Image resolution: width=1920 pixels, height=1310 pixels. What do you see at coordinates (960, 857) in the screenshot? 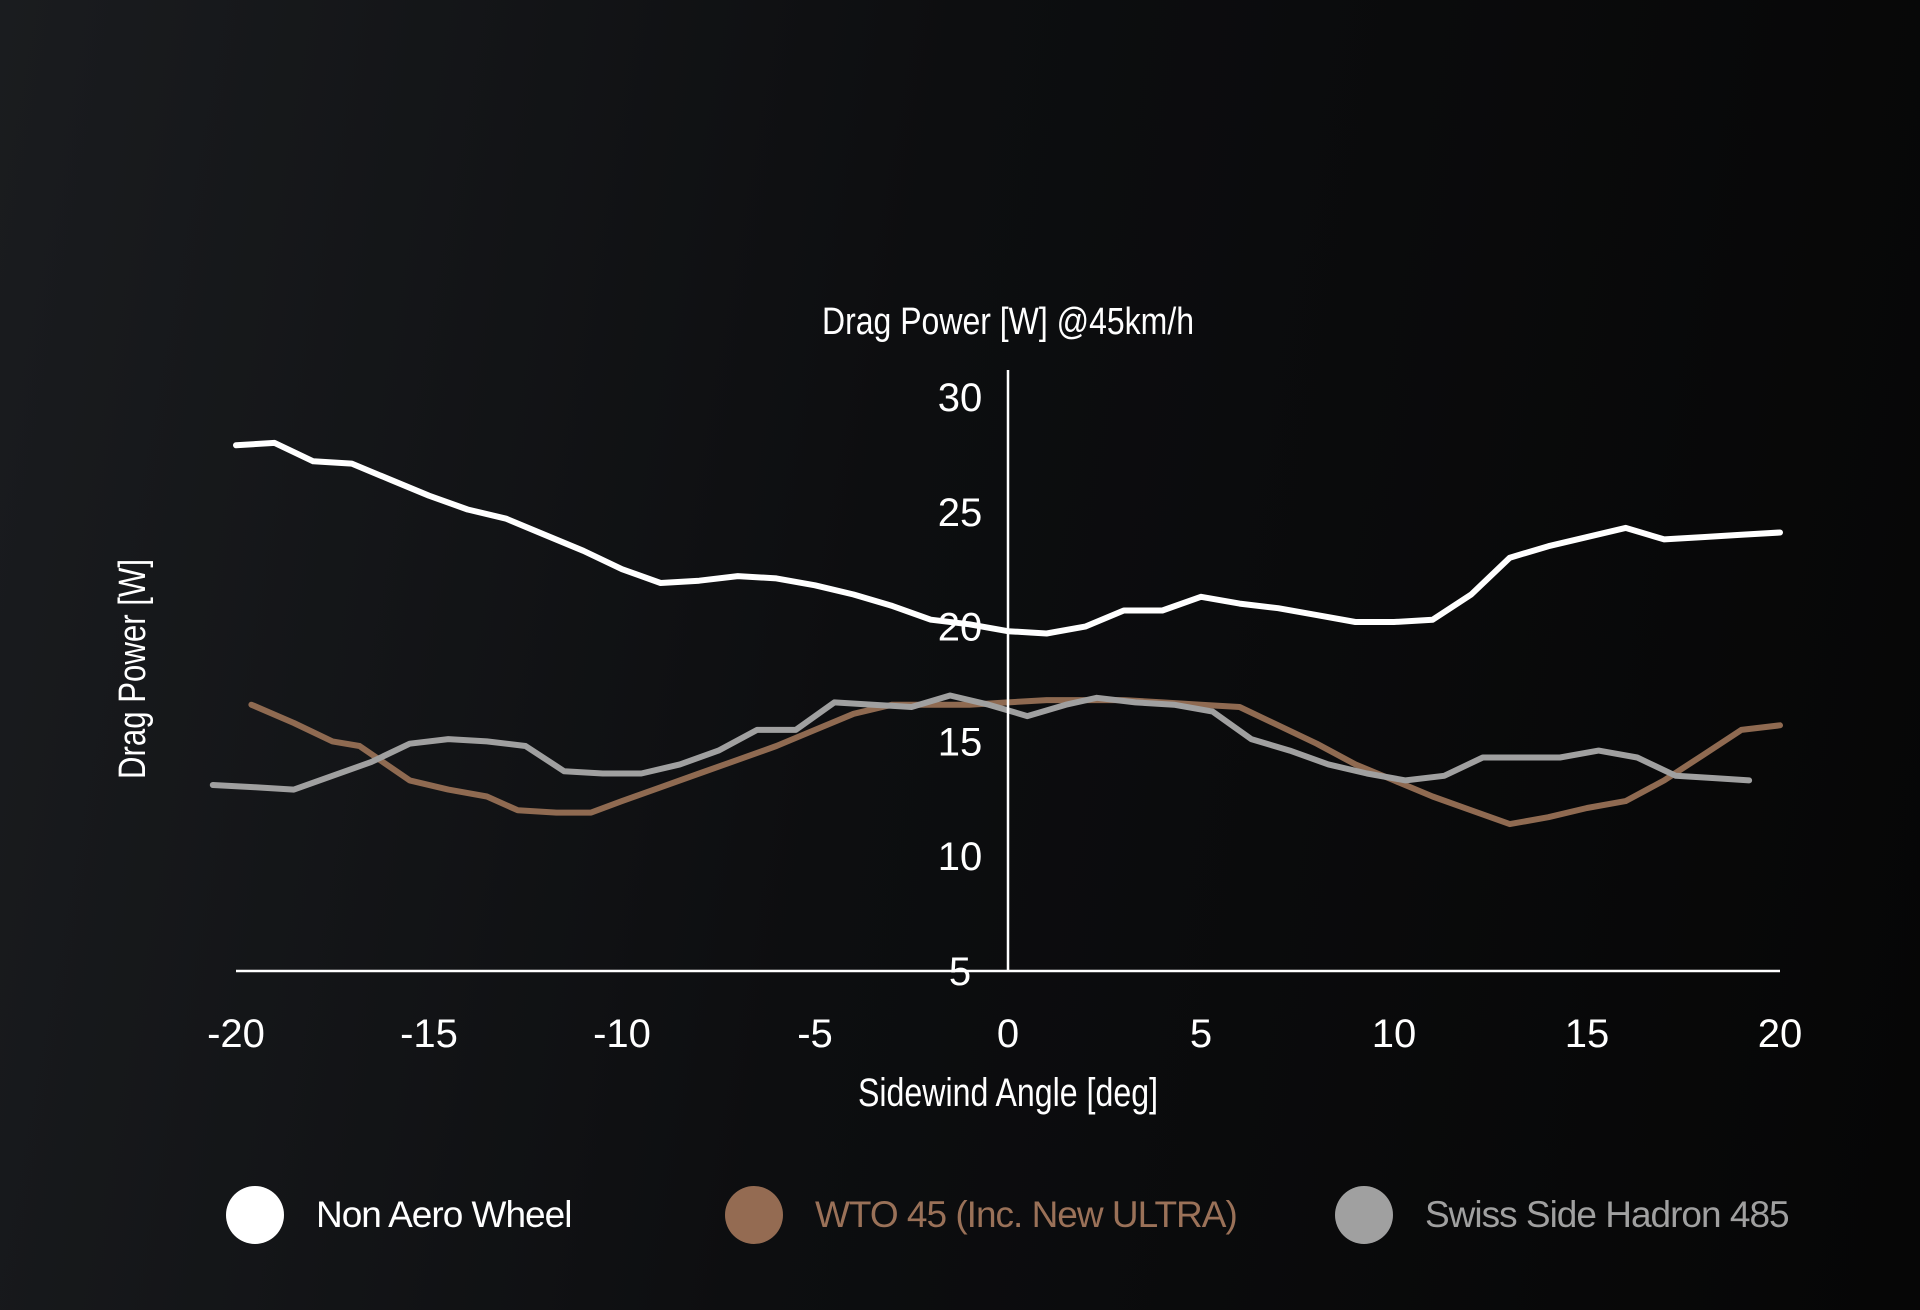
I see `y-tick-label: 10` at bounding box center [960, 857].